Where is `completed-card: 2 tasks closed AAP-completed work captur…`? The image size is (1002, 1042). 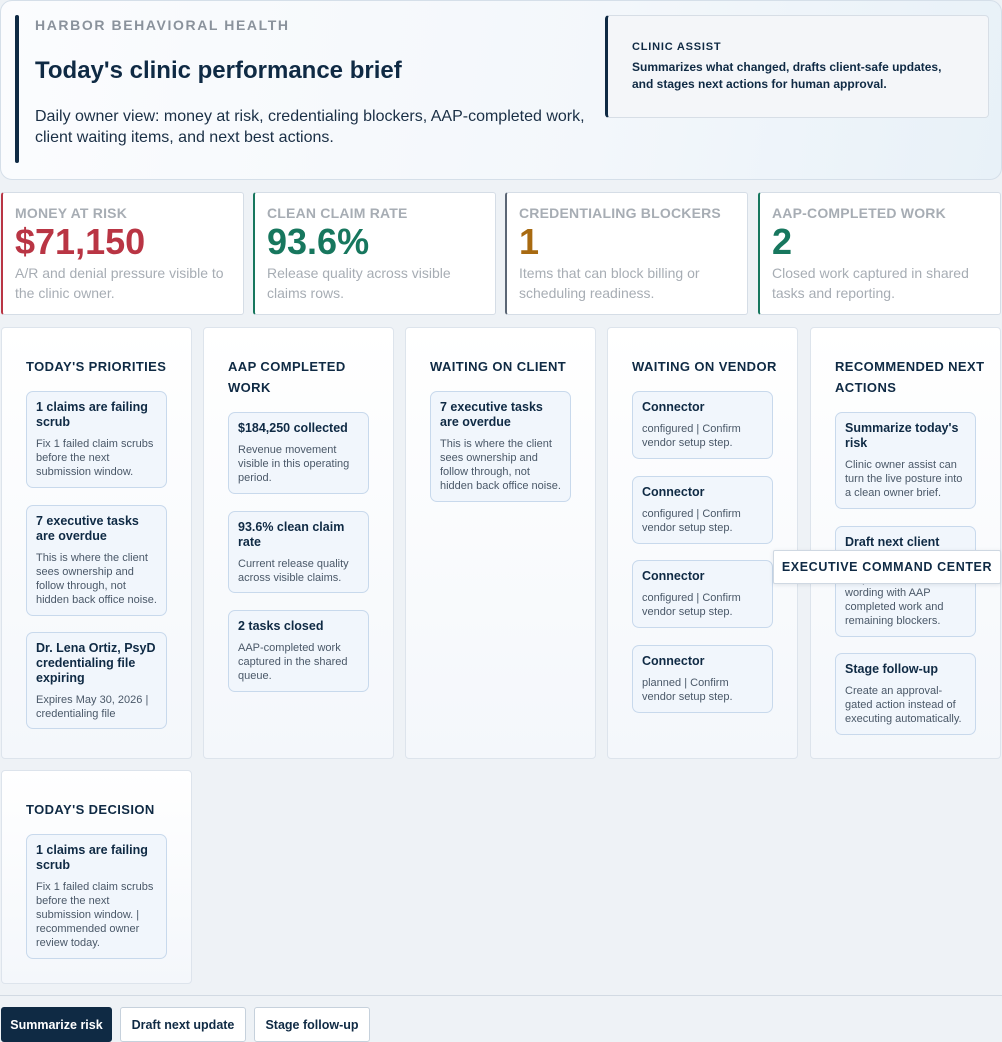 completed-card: 2 tasks closed AAP-completed work captur… is located at coordinates (298, 651).